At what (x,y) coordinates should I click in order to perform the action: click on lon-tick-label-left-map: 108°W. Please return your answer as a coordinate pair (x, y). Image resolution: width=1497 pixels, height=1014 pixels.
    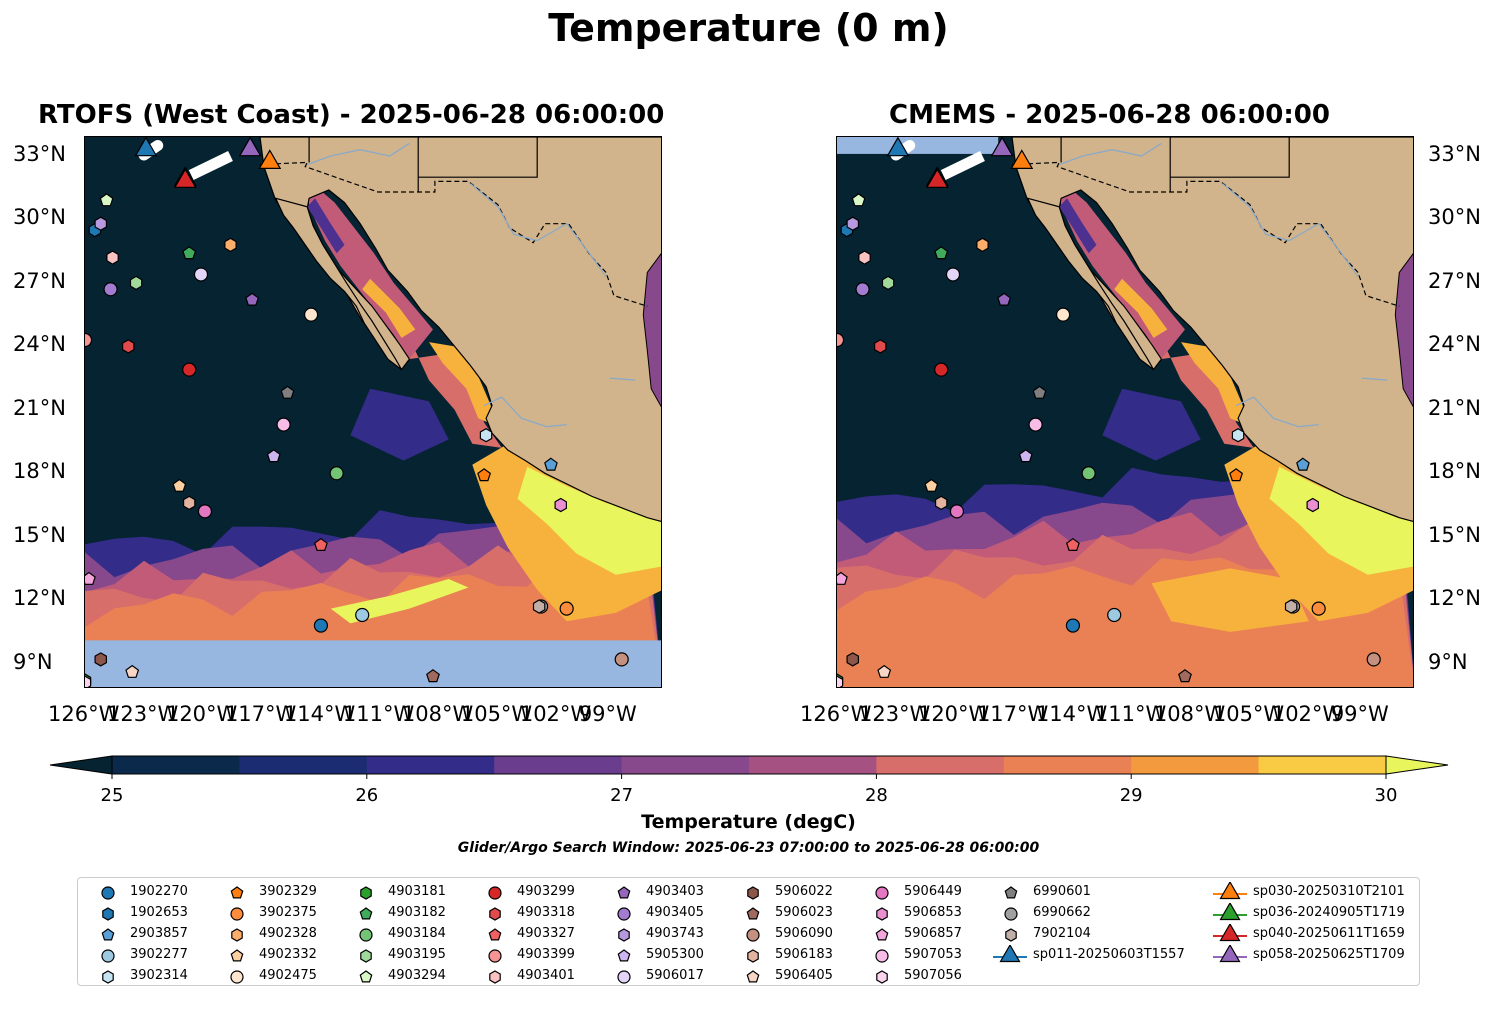
    Looking at the image, I should click on (437, 714).